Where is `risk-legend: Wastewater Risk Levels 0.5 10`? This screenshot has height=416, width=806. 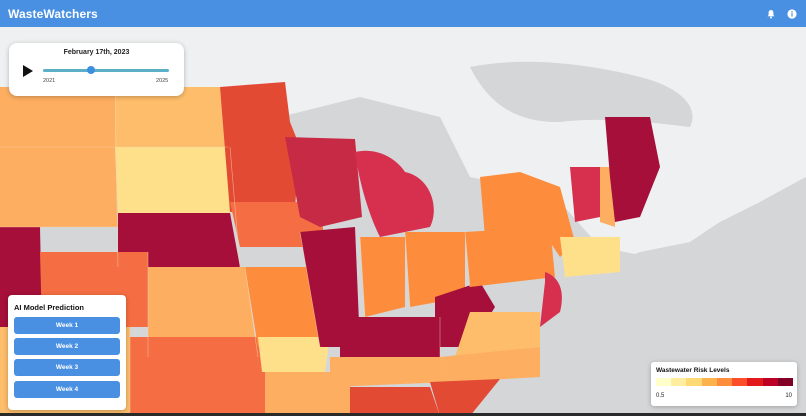
risk-legend: Wastewater Risk Levels 0.5 10 is located at coordinates (724, 384).